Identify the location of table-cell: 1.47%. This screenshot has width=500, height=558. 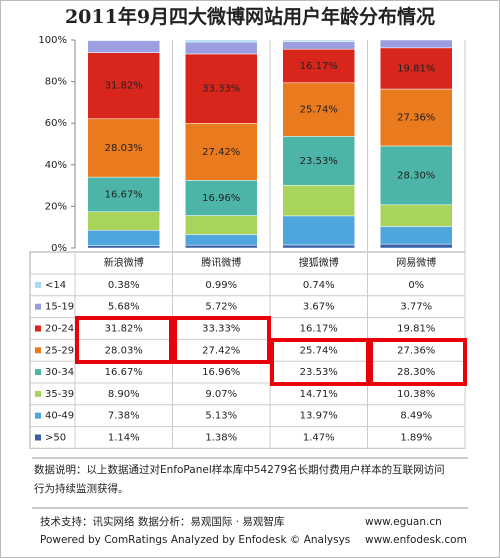
(319, 438).